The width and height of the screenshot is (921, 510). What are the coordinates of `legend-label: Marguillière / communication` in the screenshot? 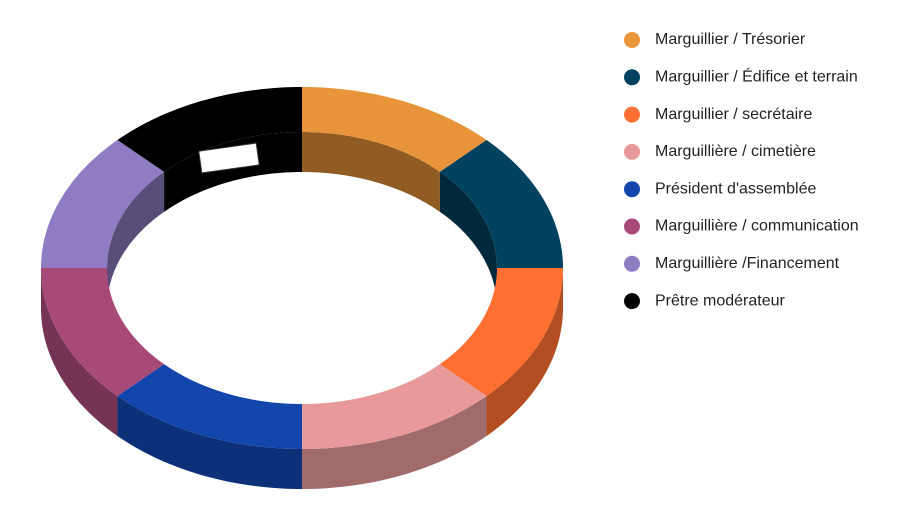 It's located at (757, 226).